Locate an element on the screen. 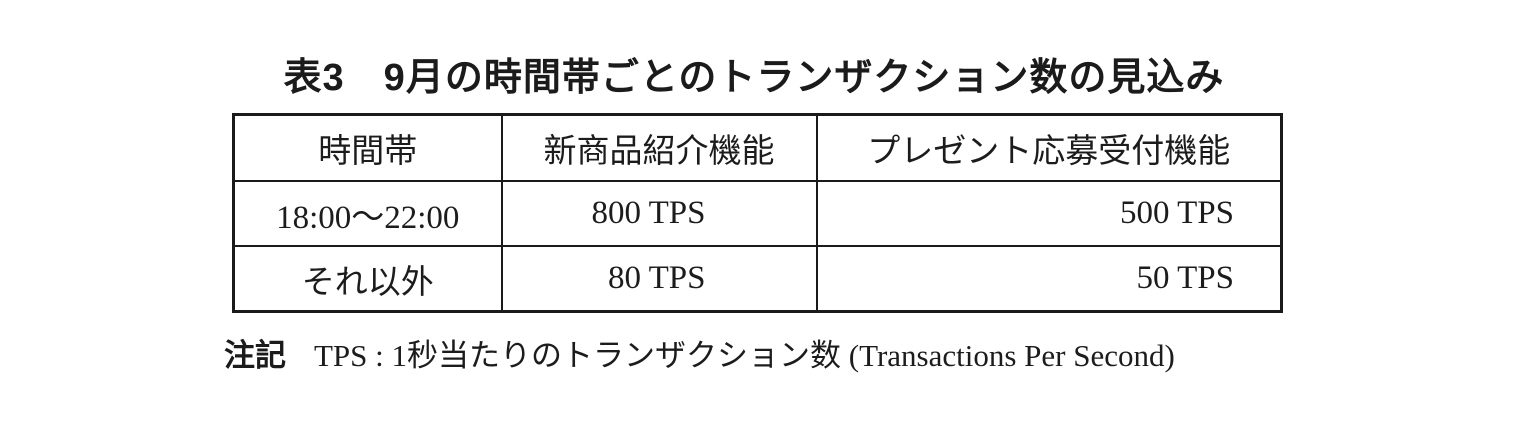 The height and width of the screenshot is (428, 1528). footnote-label: 注記 is located at coordinates (255, 355).